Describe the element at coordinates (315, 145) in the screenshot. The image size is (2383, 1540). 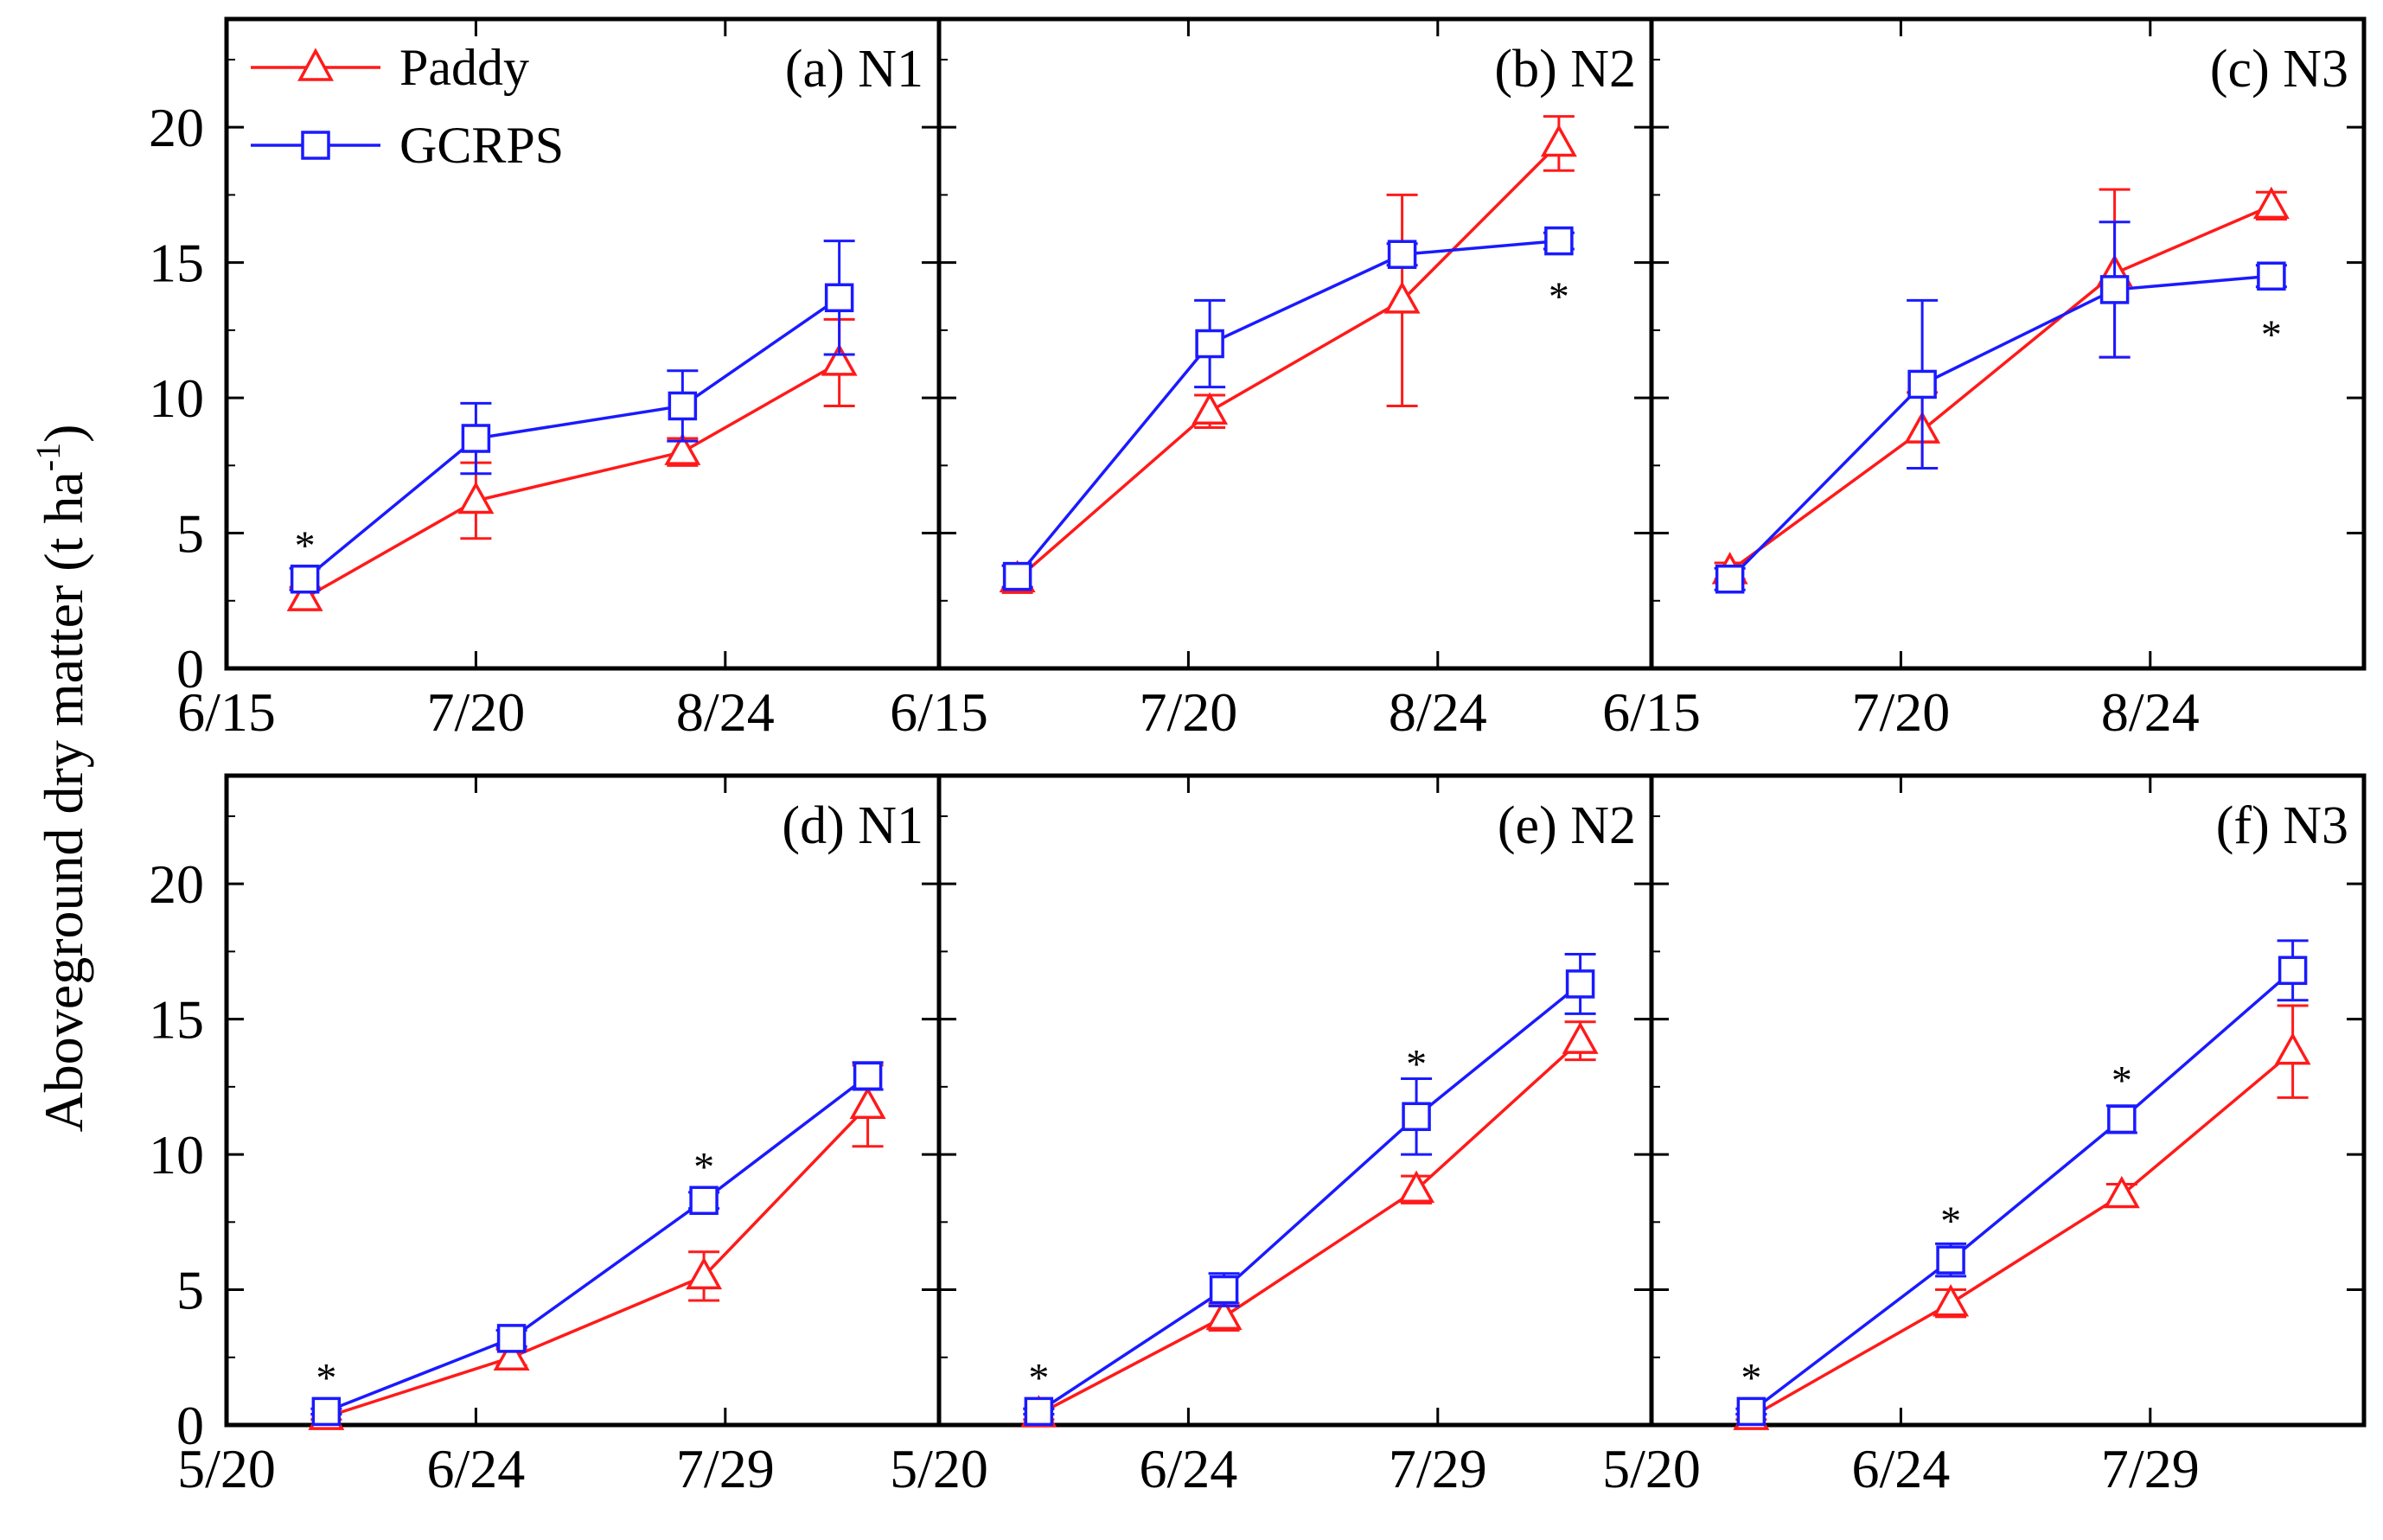
I see `legend-square-marker` at that location.